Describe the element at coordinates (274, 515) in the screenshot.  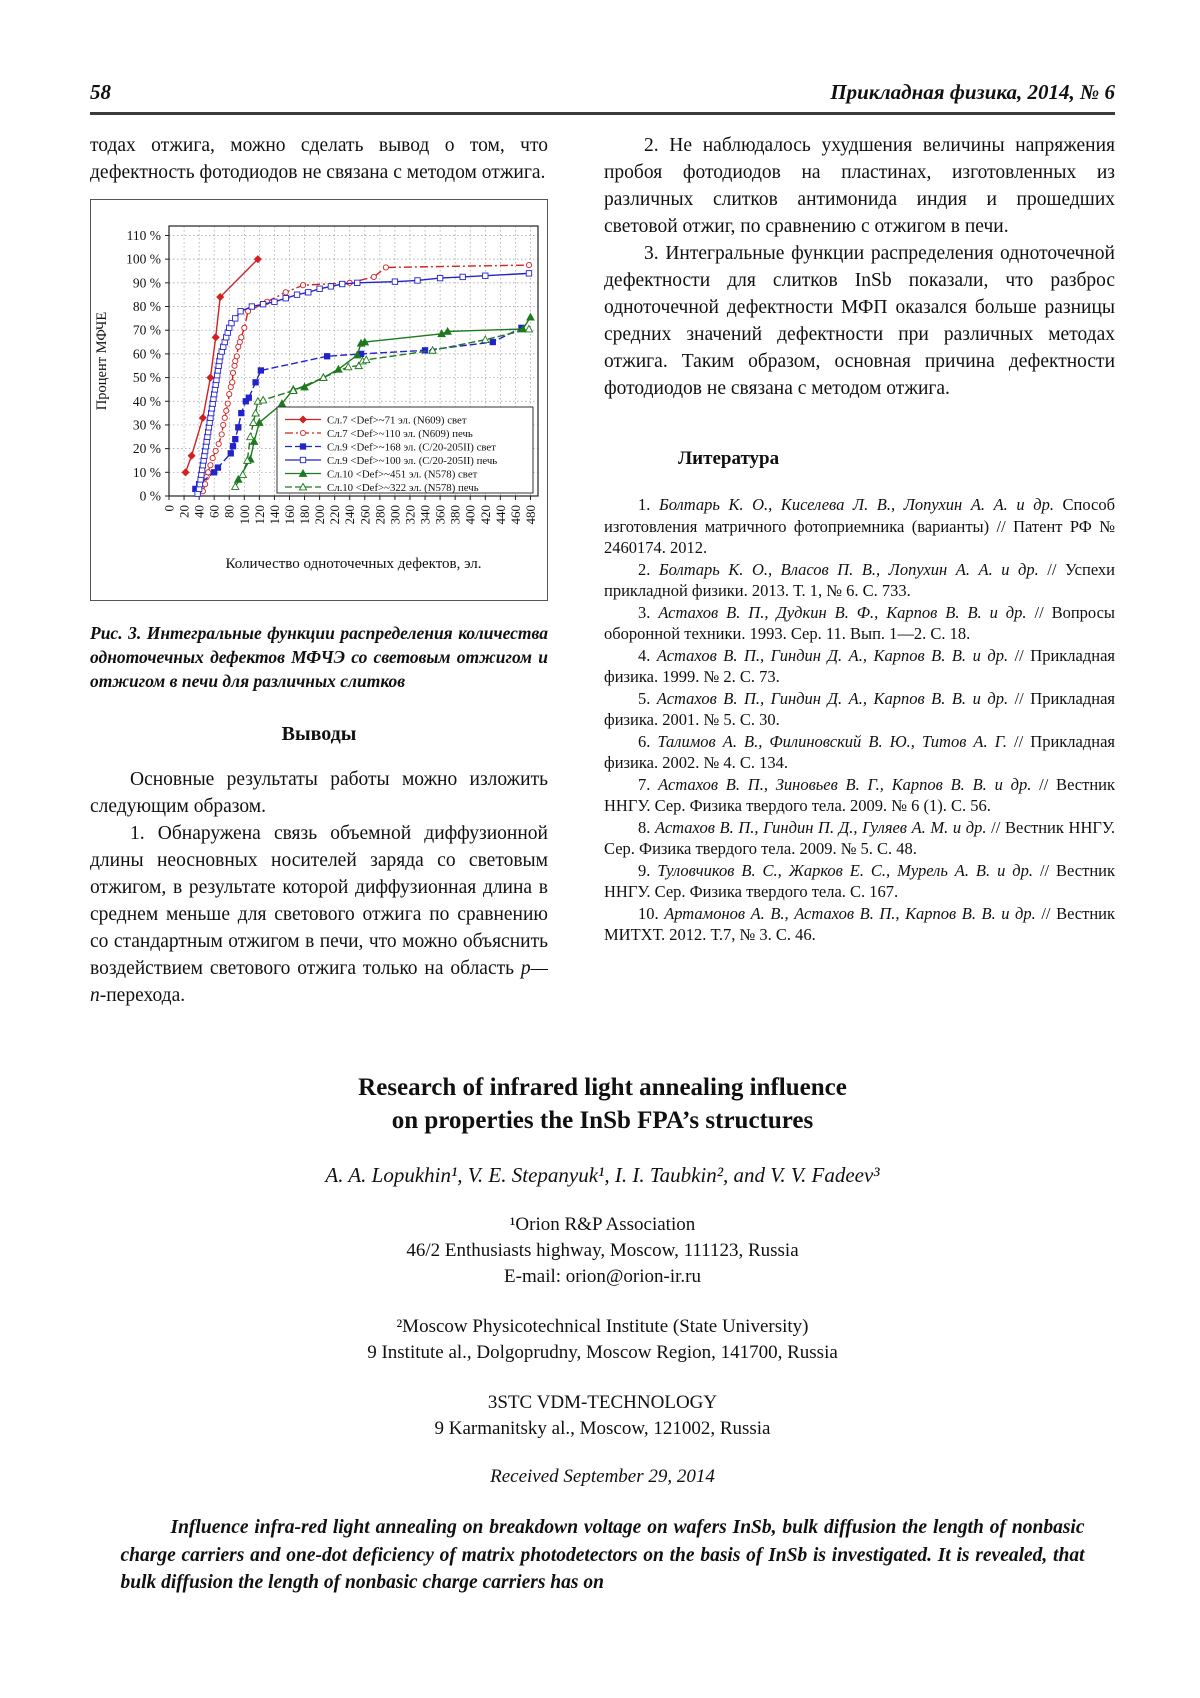
I see `x-tick-label: 140` at that location.